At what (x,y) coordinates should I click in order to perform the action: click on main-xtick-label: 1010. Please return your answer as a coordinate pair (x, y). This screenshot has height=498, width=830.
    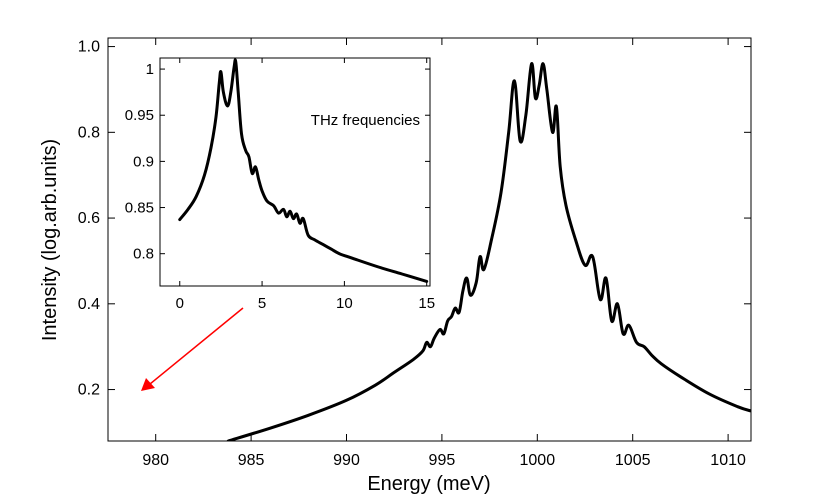
    Looking at the image, I should click on (728, 460).